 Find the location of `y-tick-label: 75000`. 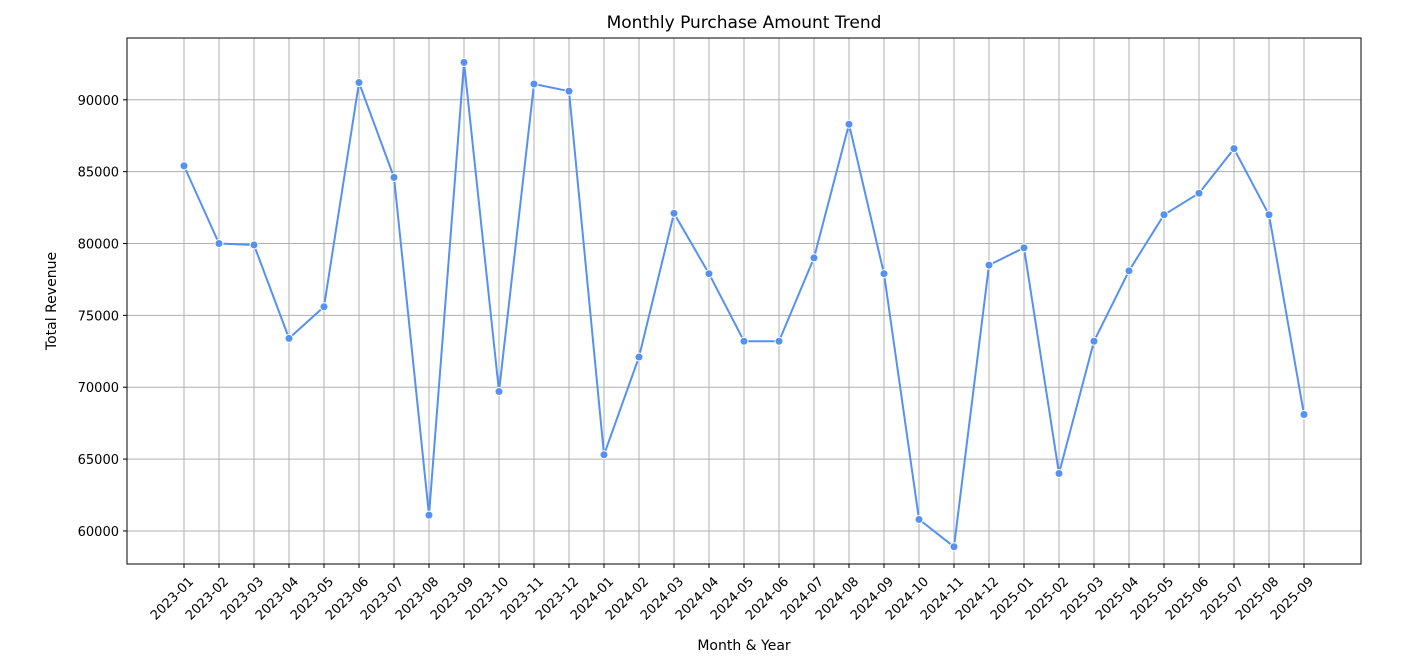

y-tick-label: 75000 is located at coordinates (98, 316).